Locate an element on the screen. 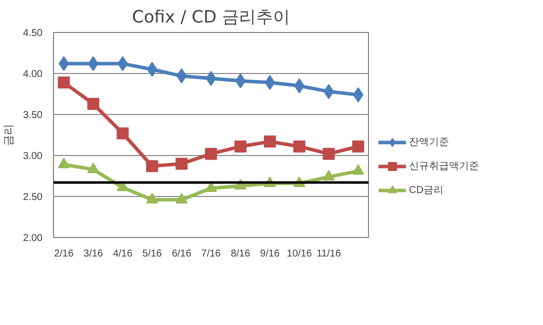 Image resolution: width=543 pixels, height=325 pixels. x-tick-label: 4/16 is located at coordinates (122, 254).